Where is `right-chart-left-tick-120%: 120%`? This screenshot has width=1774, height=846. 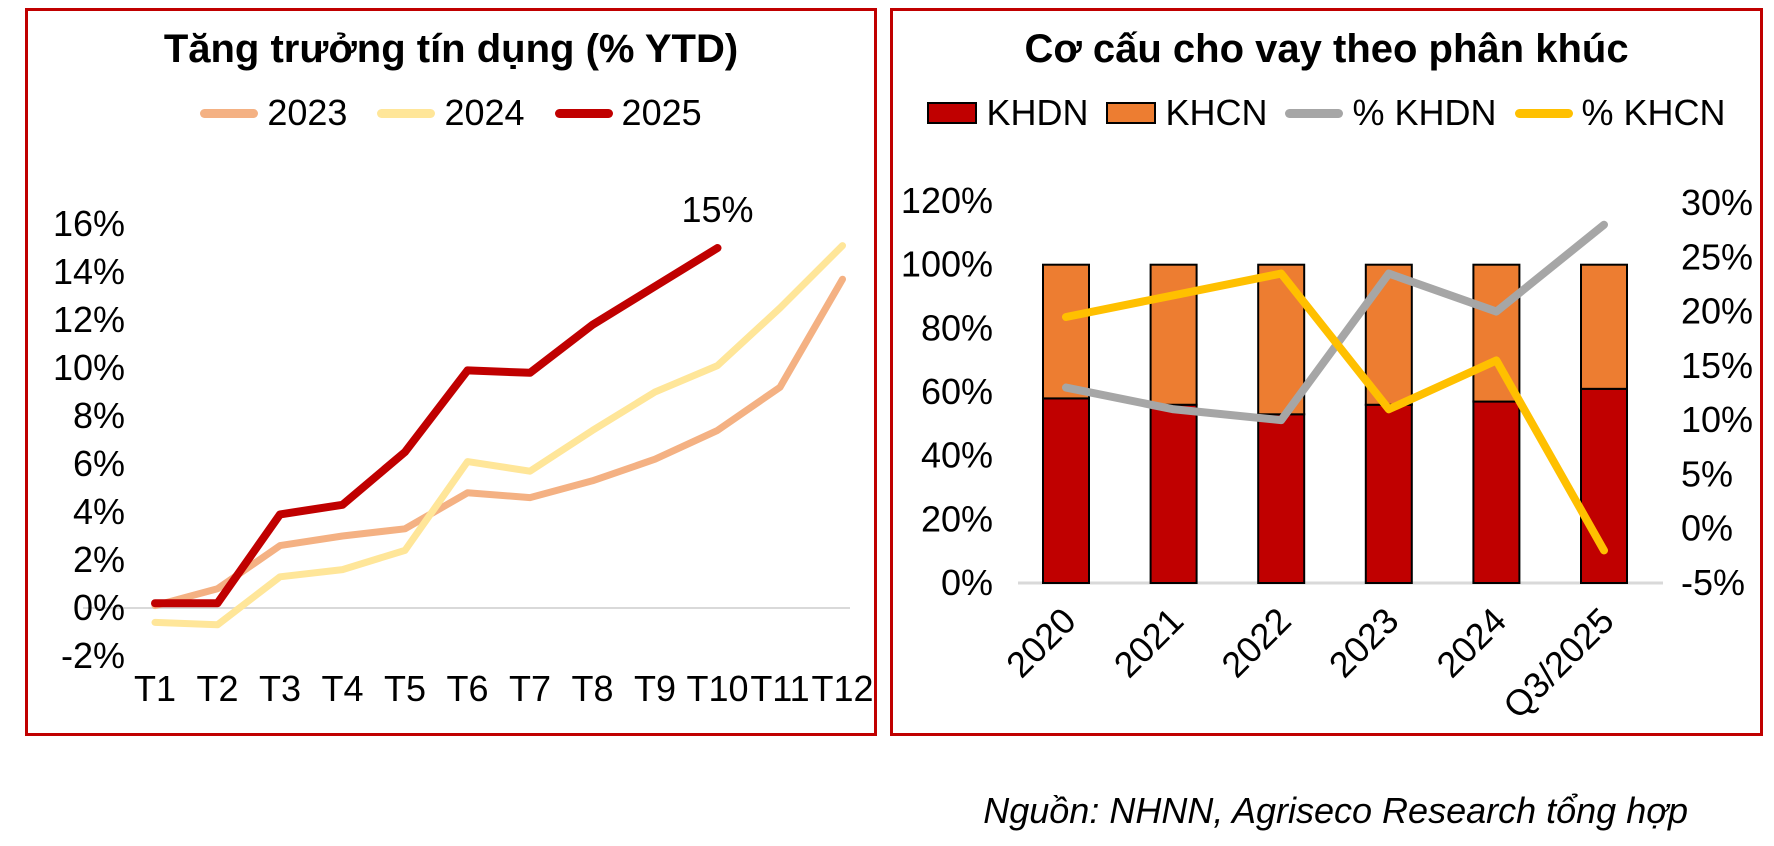
right-chart-left-tick-120%: 120% is located at coordinates (947, 200).